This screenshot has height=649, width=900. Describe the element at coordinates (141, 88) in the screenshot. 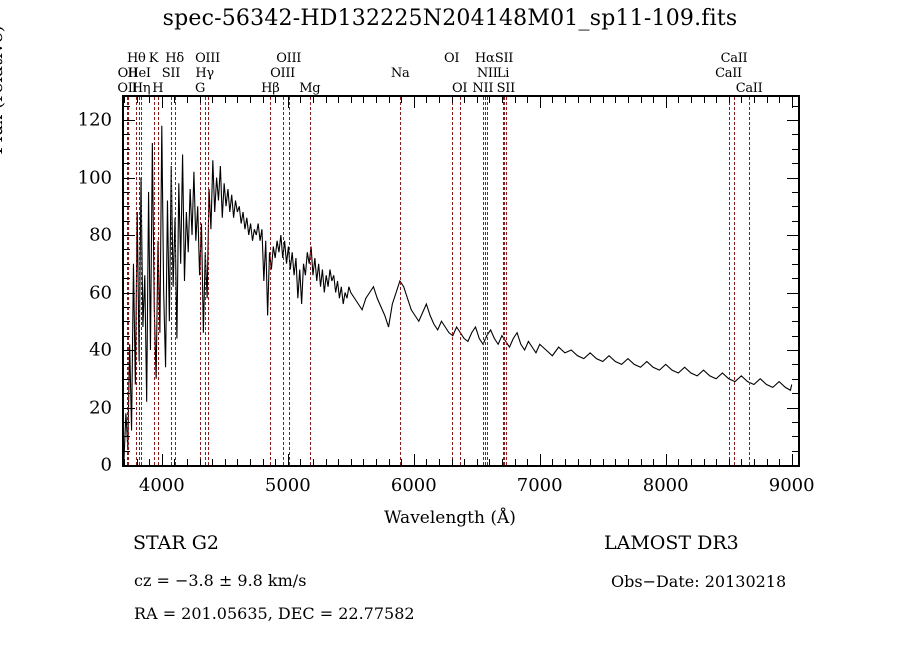

I see `line-label-h: Hη` at that location.